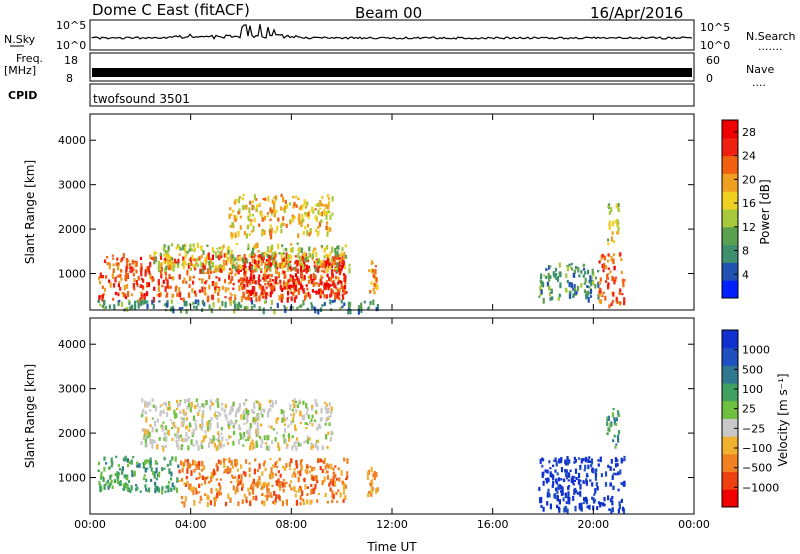  I want to click on station-title: Dome C East (fitACF), so click(171, 10).